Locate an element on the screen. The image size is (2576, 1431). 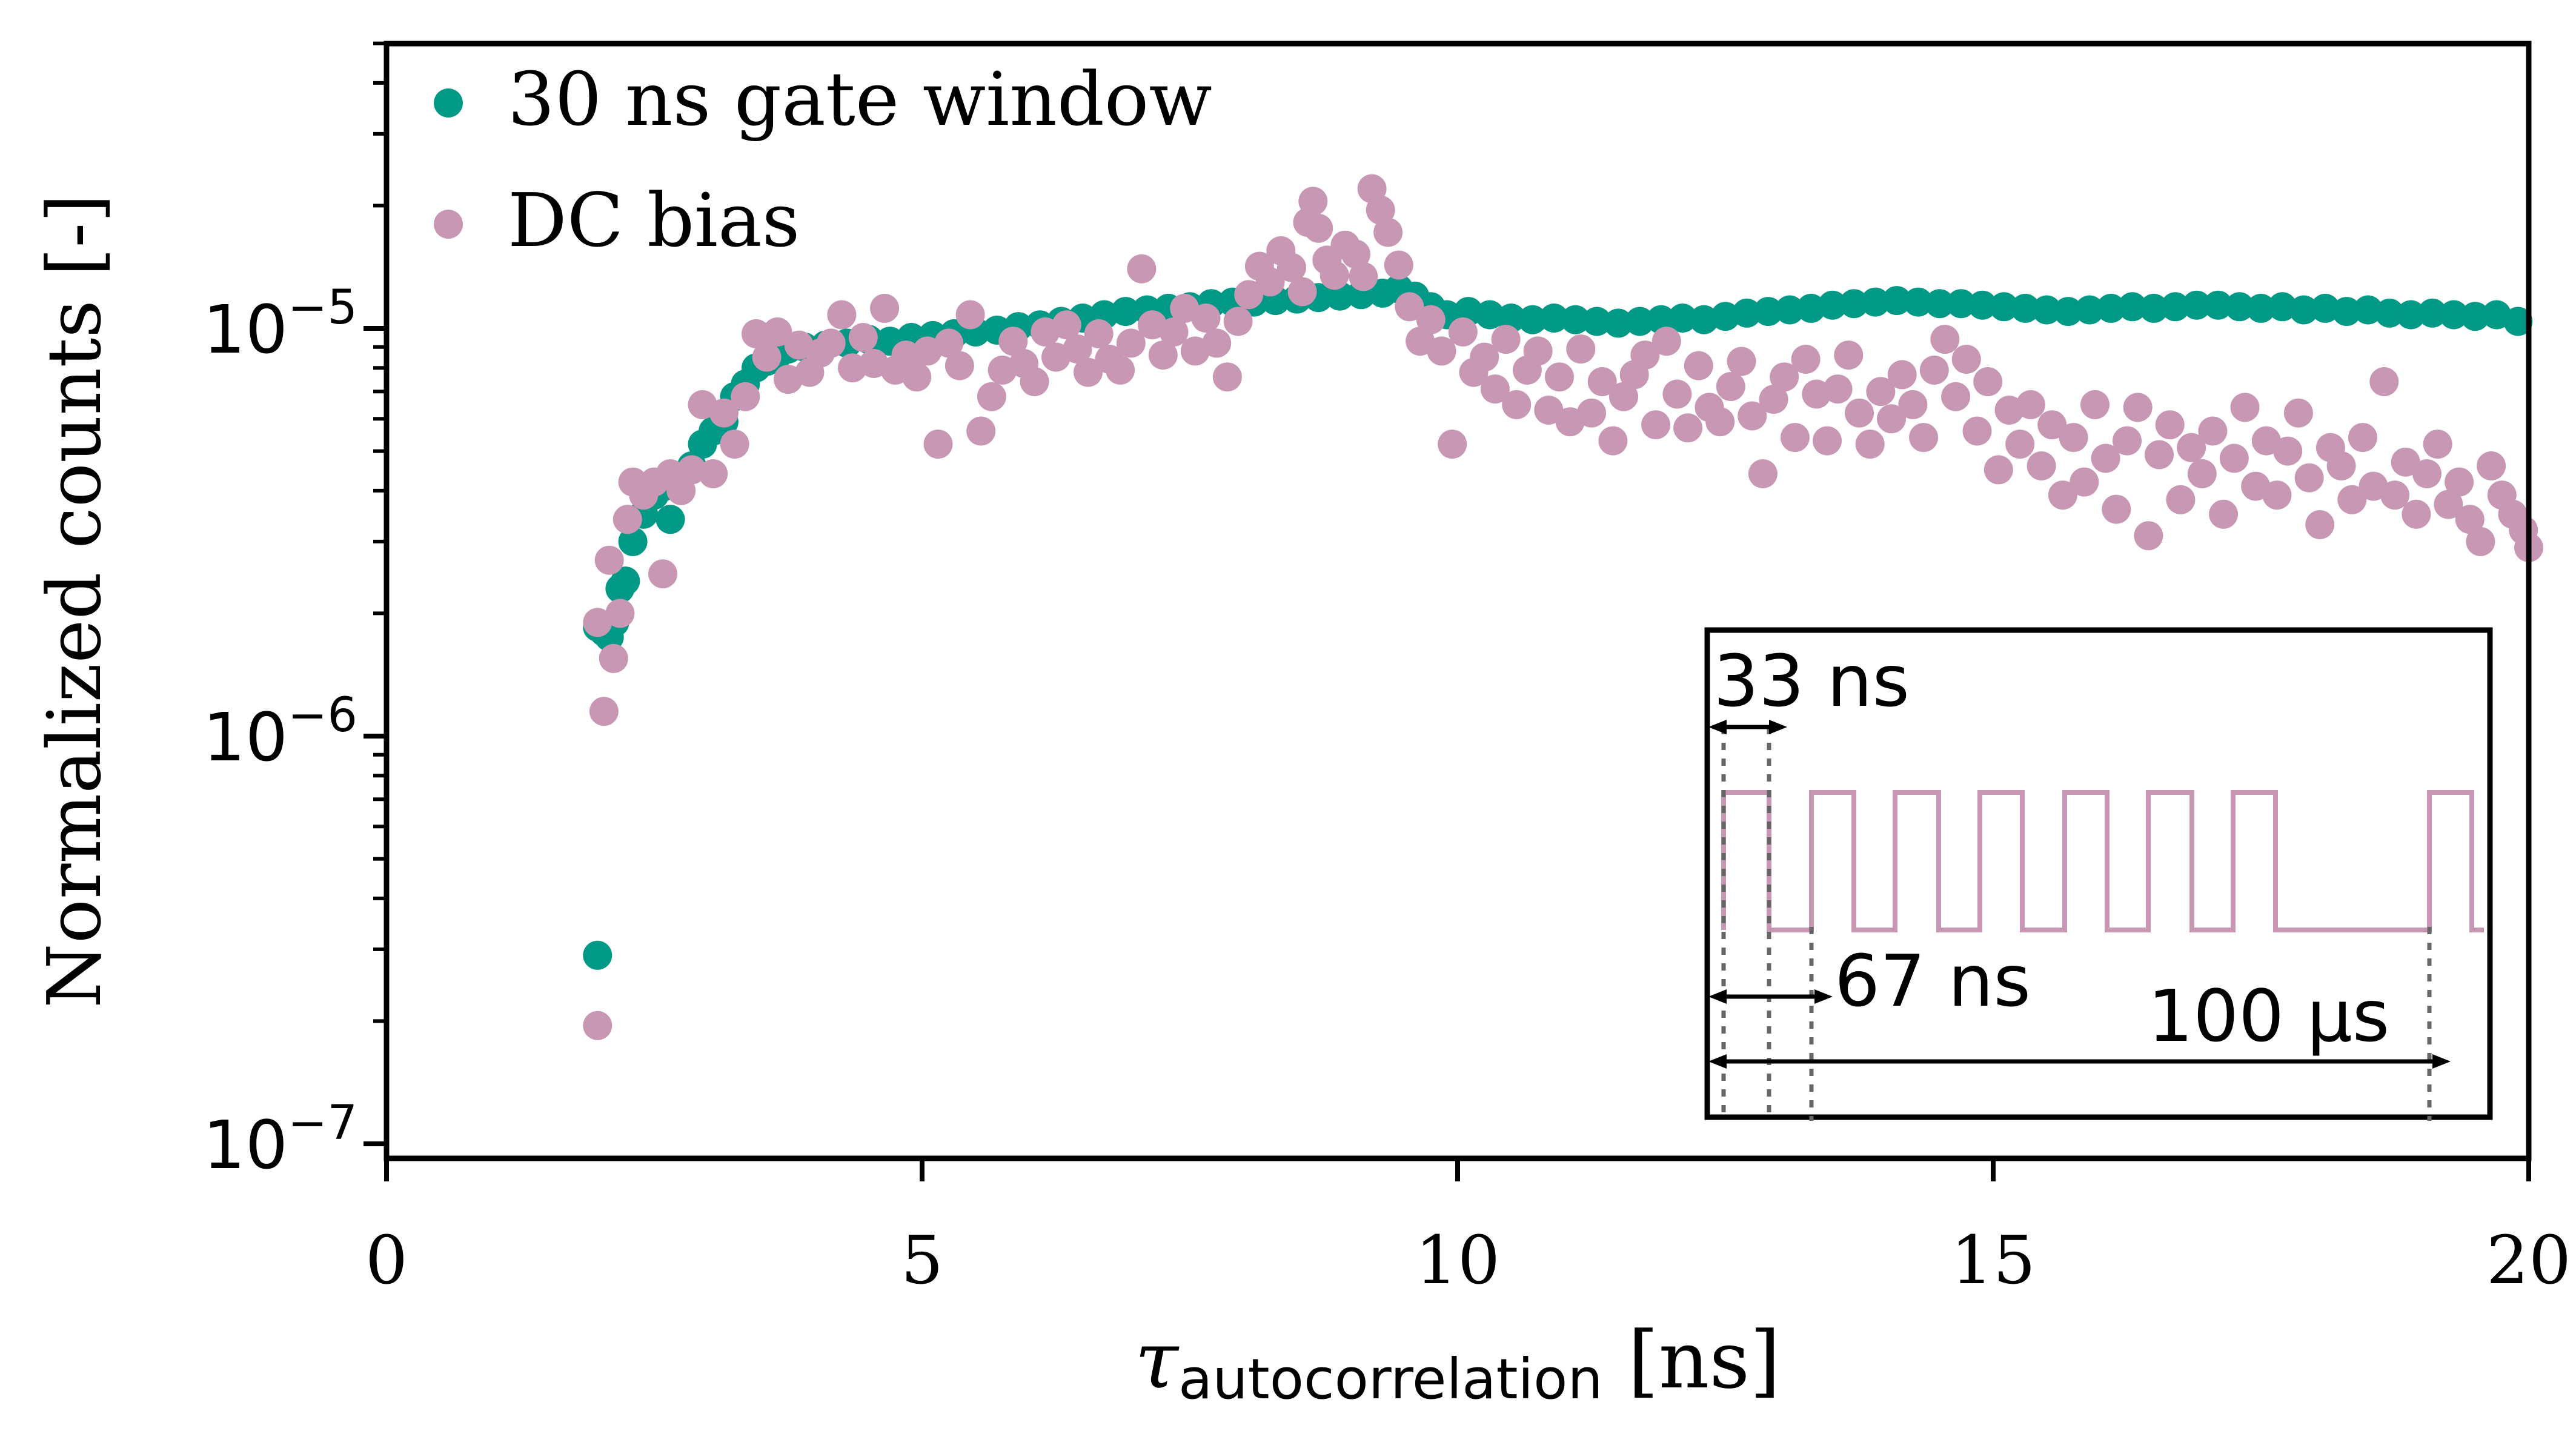
legend: 30 ns gate window DC bias is located at coordinates (823, 160).